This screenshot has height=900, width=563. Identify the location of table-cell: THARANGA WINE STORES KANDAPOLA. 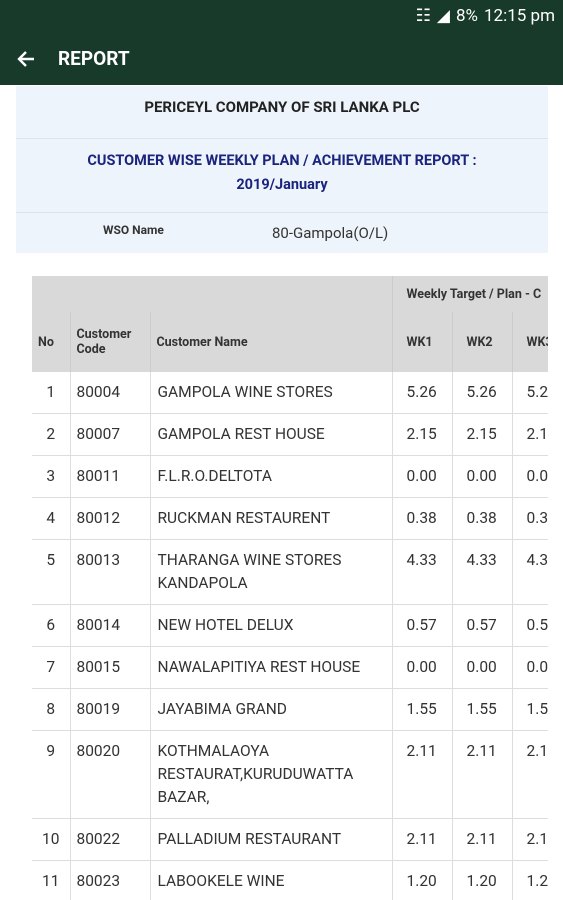
(271, 572).